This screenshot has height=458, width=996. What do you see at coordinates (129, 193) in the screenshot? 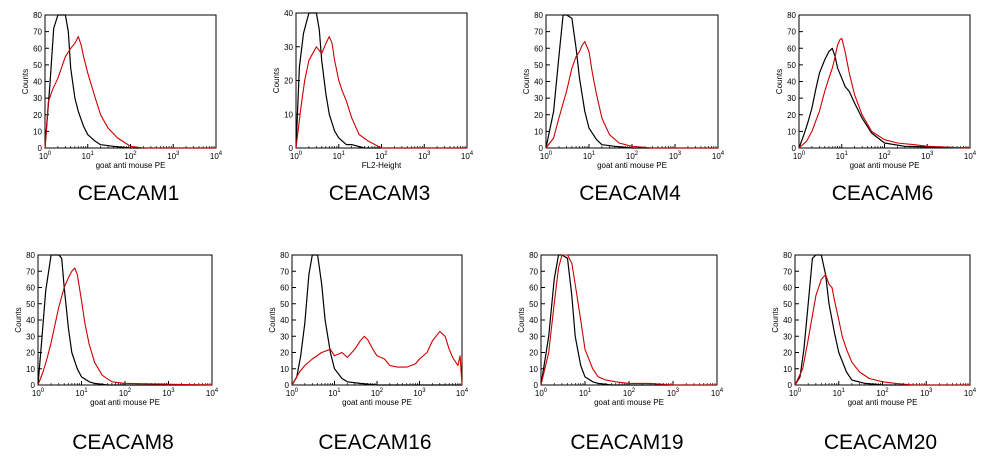
I see `panel-title: CEACAM1` at bounding box center [129, 193].